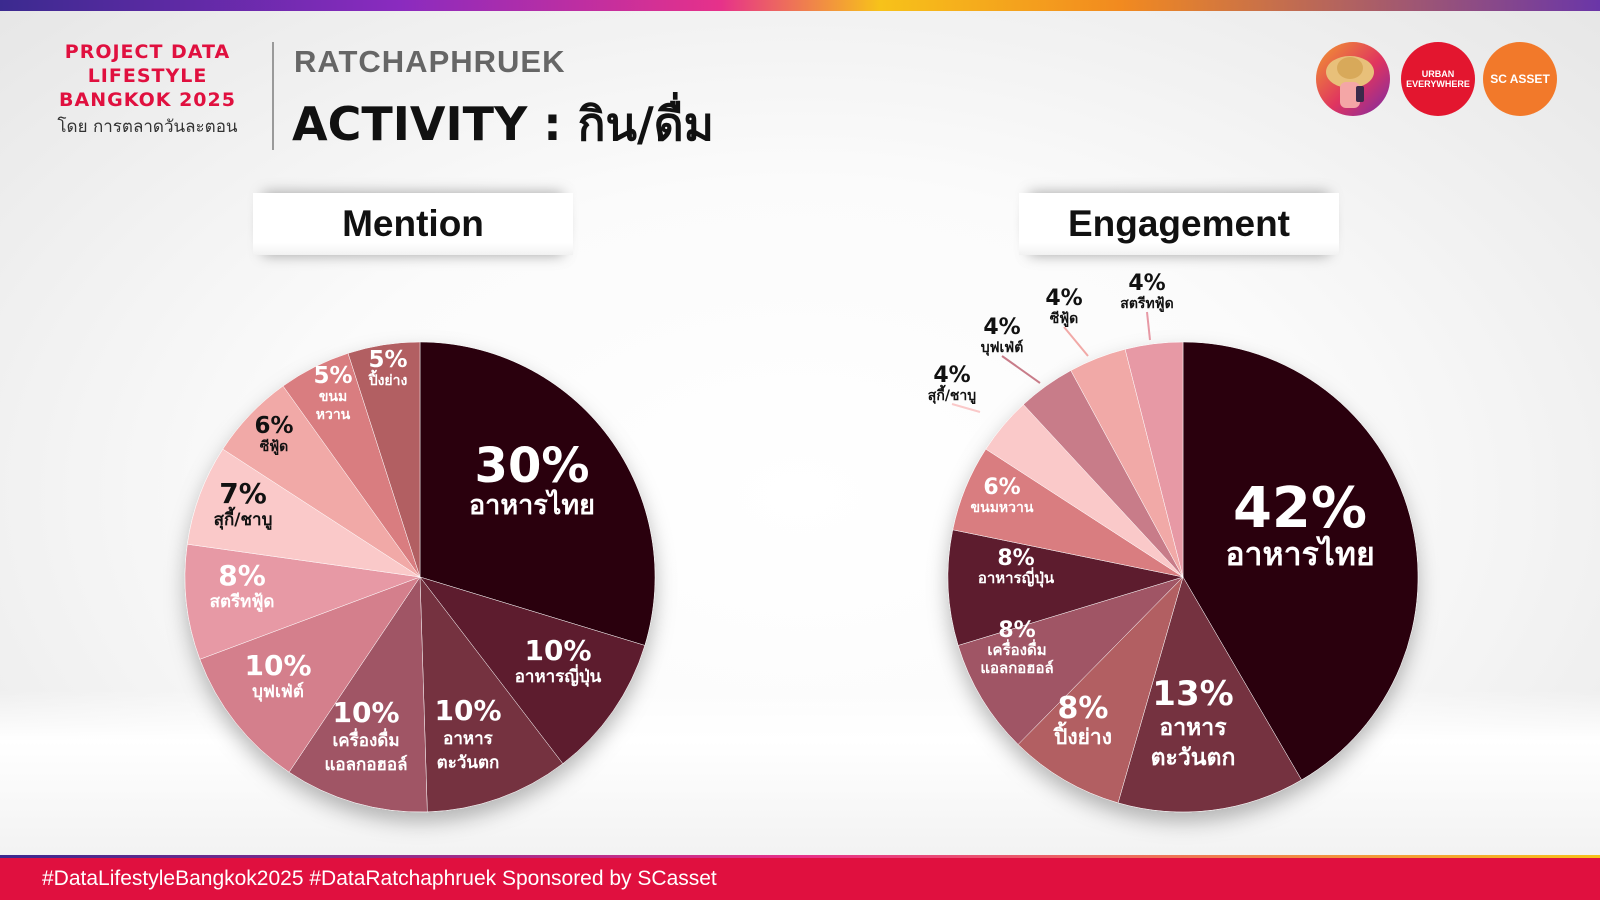  Describe the element at coordinates (430, 61) in the screenshot. I see `location-label: RATCHAPHRUEK` at that location.